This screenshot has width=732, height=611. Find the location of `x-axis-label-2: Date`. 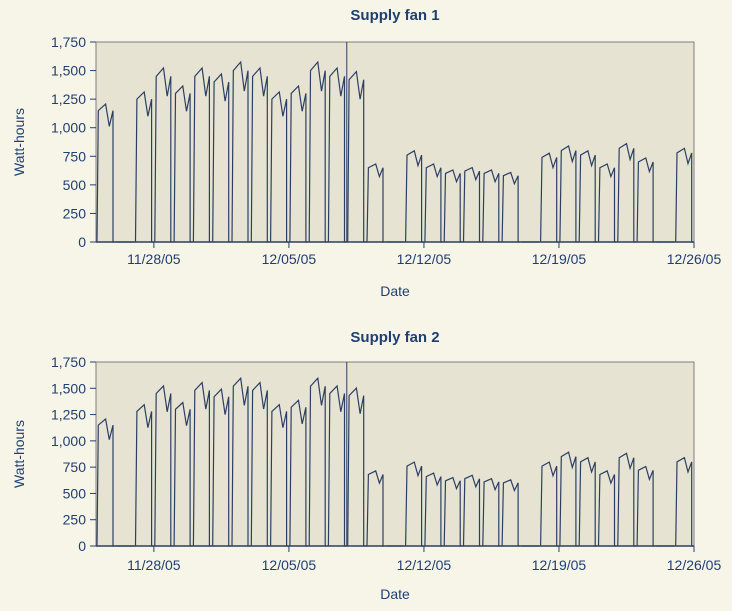

x-axis-label-2: Date is located at coordinates (395, 594).